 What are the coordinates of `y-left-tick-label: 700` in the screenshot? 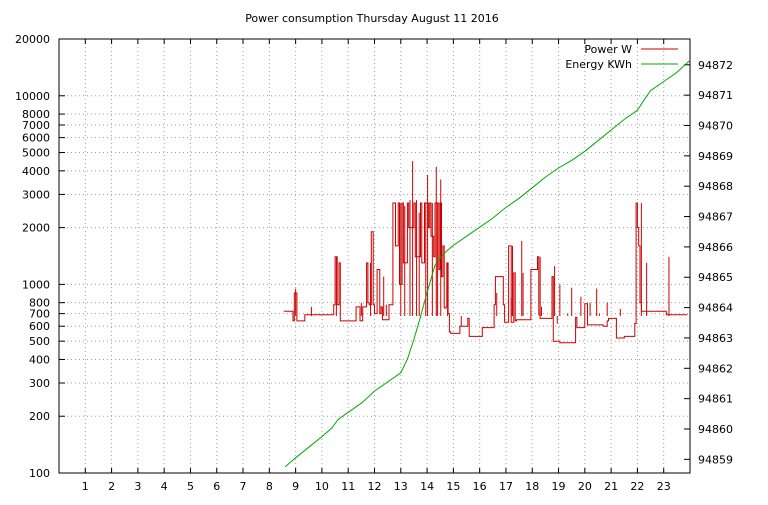 It's located at (39, 314).